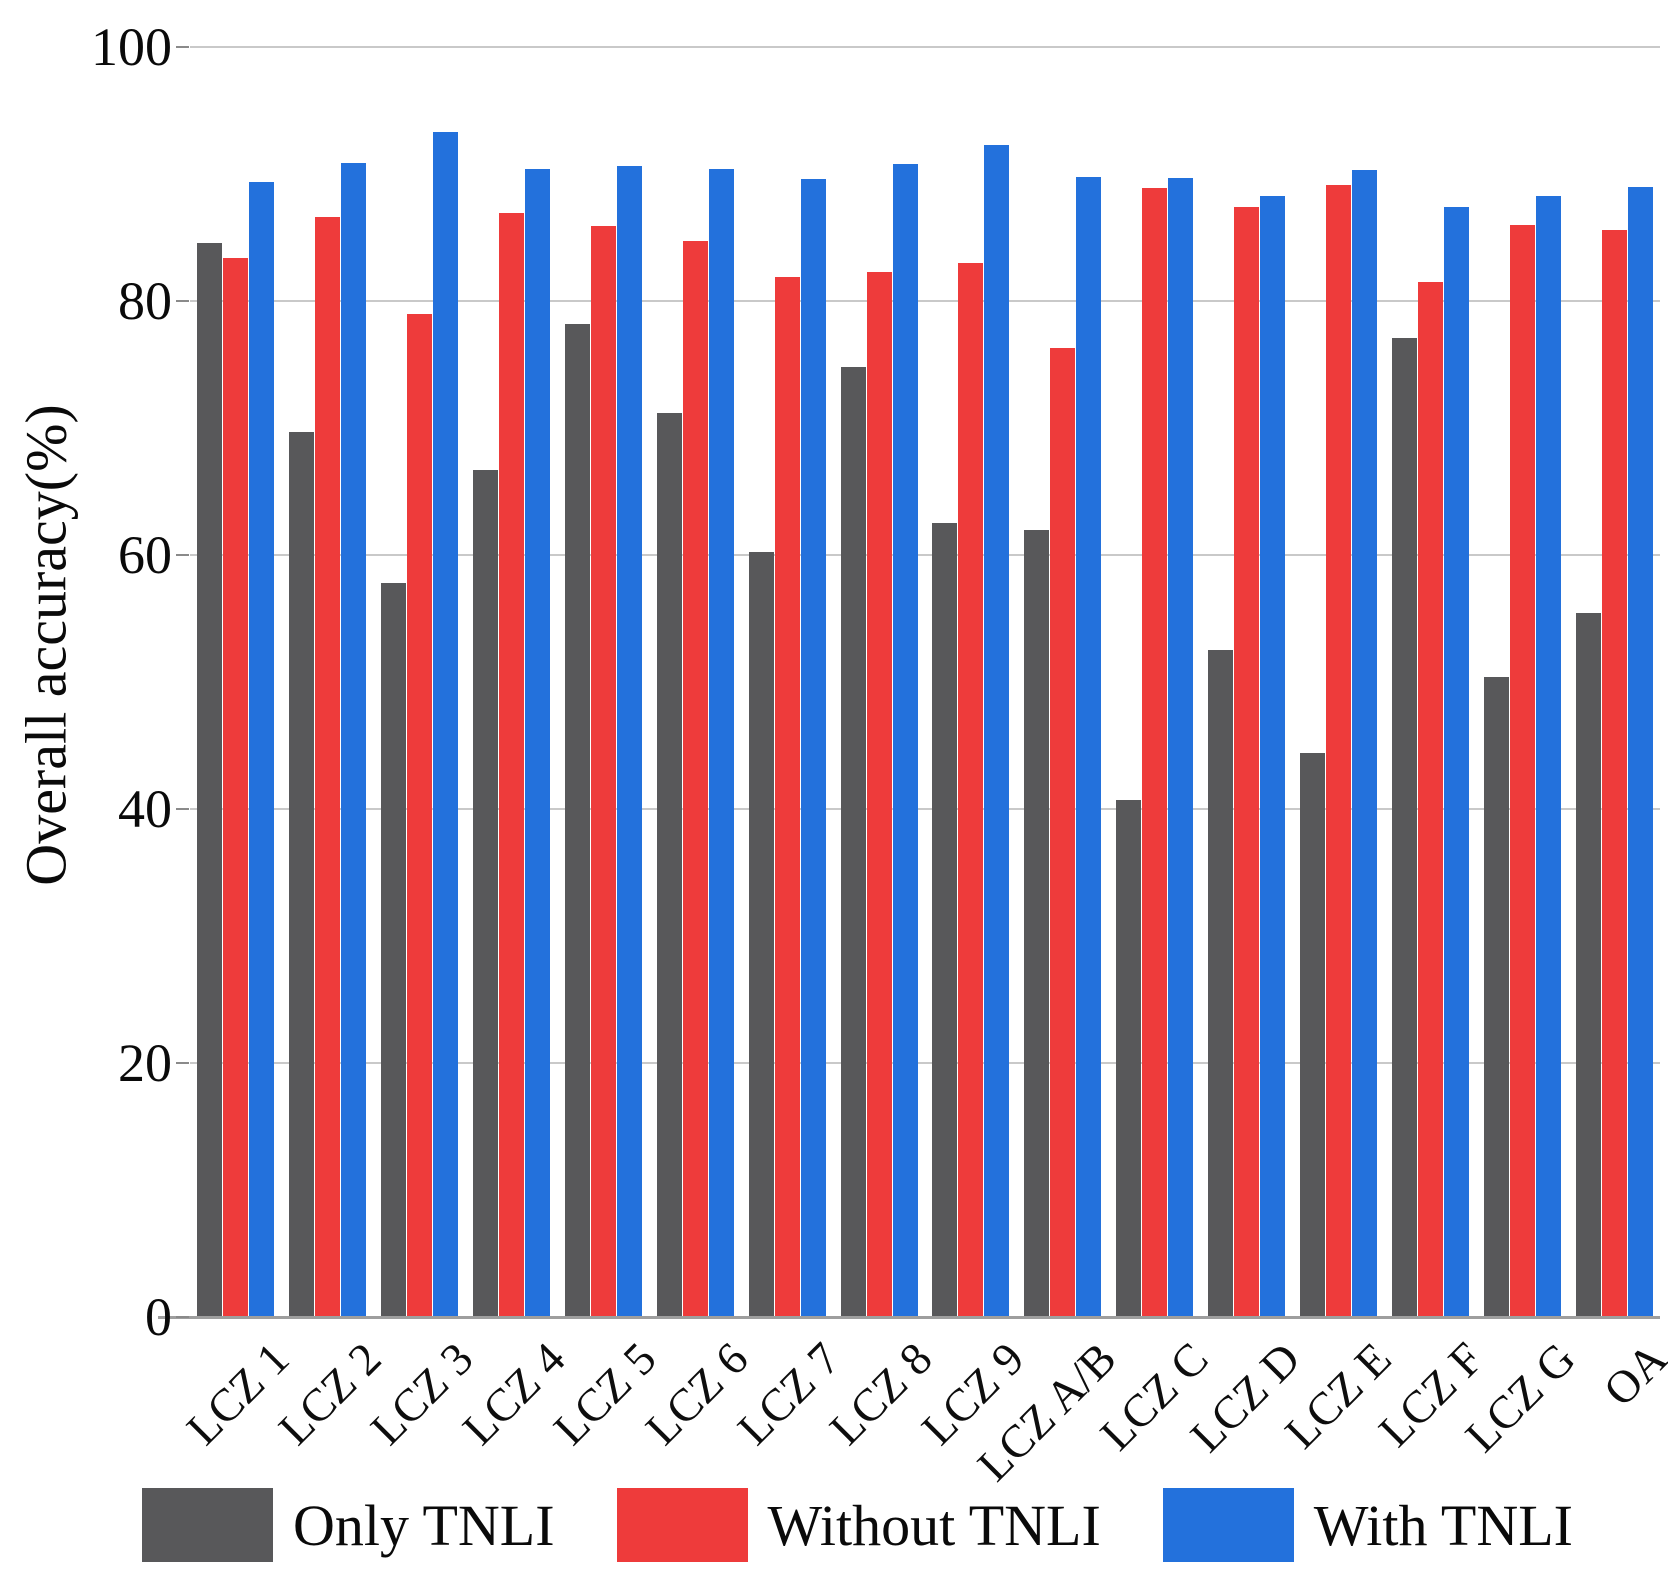 Image resolution: width=1668 pixels, height=1581 pixels. I want to click on y-tick-label-80: 80, so click(145, 301).